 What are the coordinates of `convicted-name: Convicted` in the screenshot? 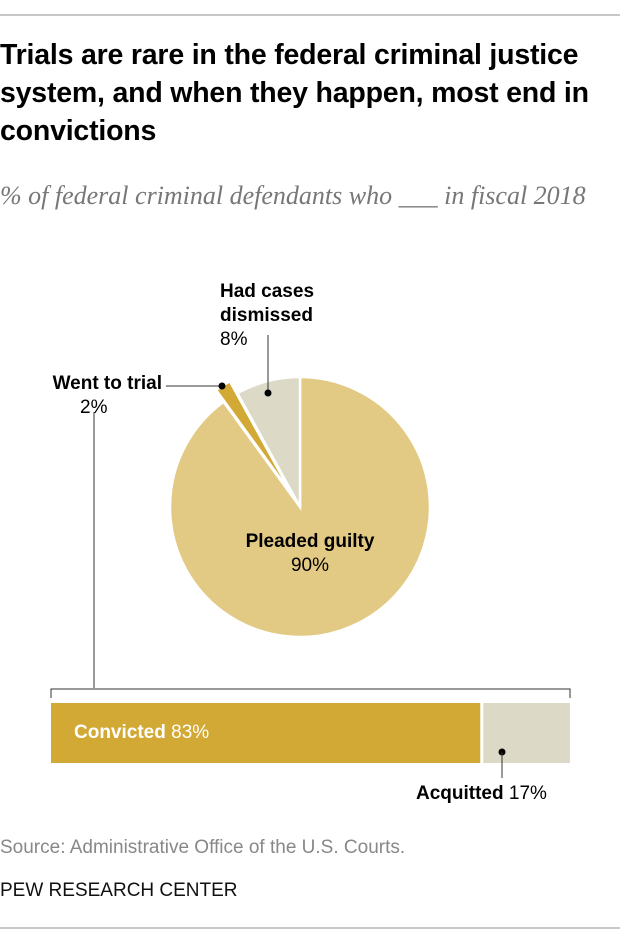 It's located at (120, 732).